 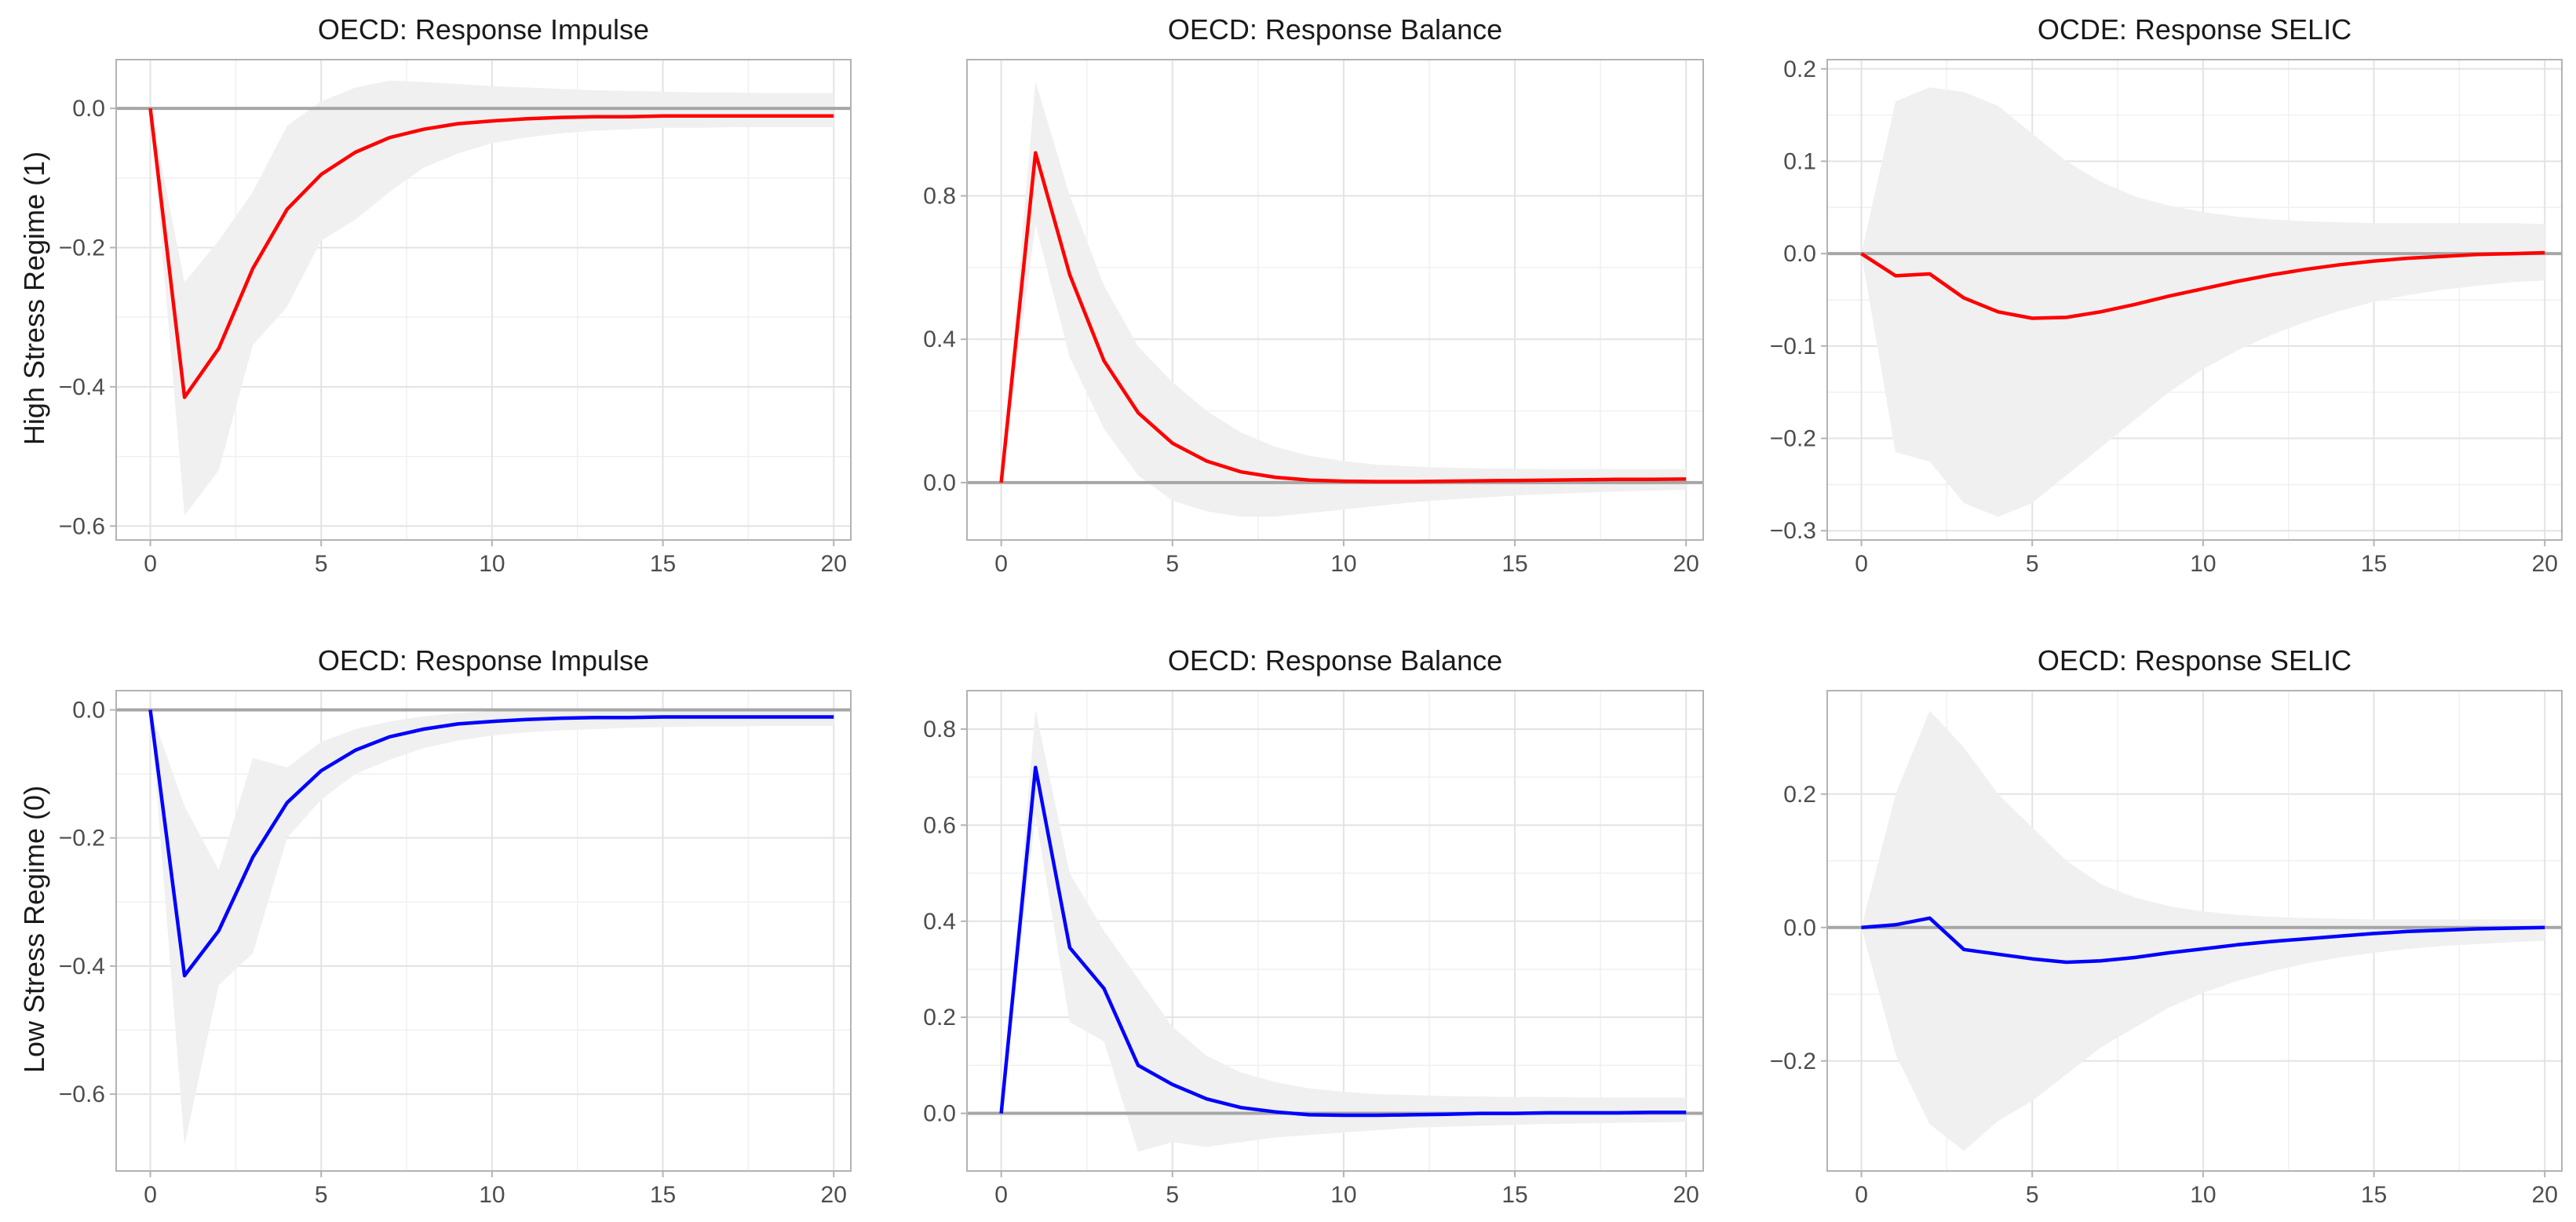 What do you see at coordinates (1172, 1195) in the screenshot?
I see `panel-5-x-tick-label: 5` at bounding box center [1172, 1195].